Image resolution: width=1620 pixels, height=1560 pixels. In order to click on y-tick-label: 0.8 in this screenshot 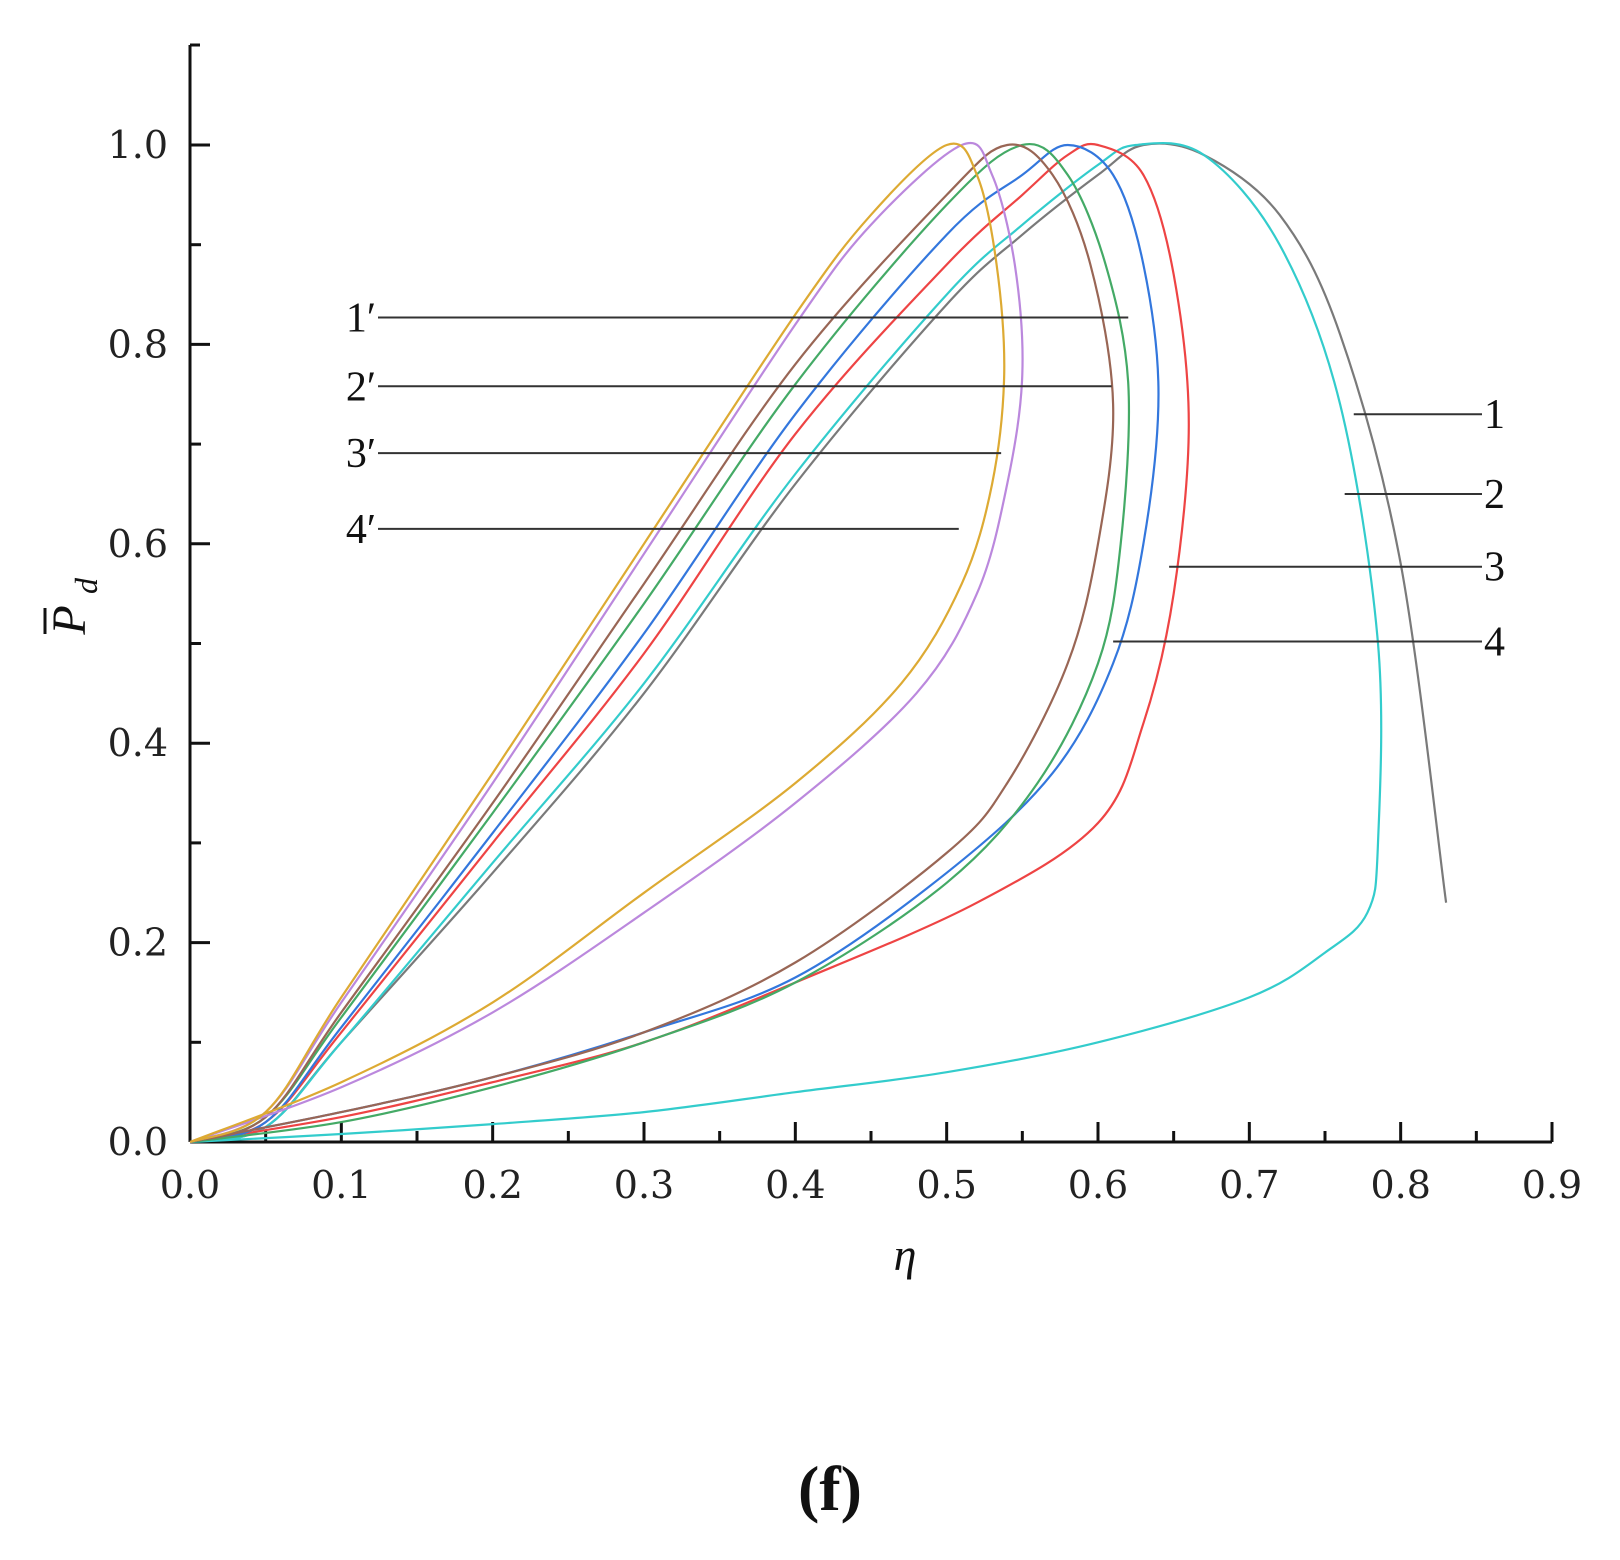, I will do `click(138, 344)`.